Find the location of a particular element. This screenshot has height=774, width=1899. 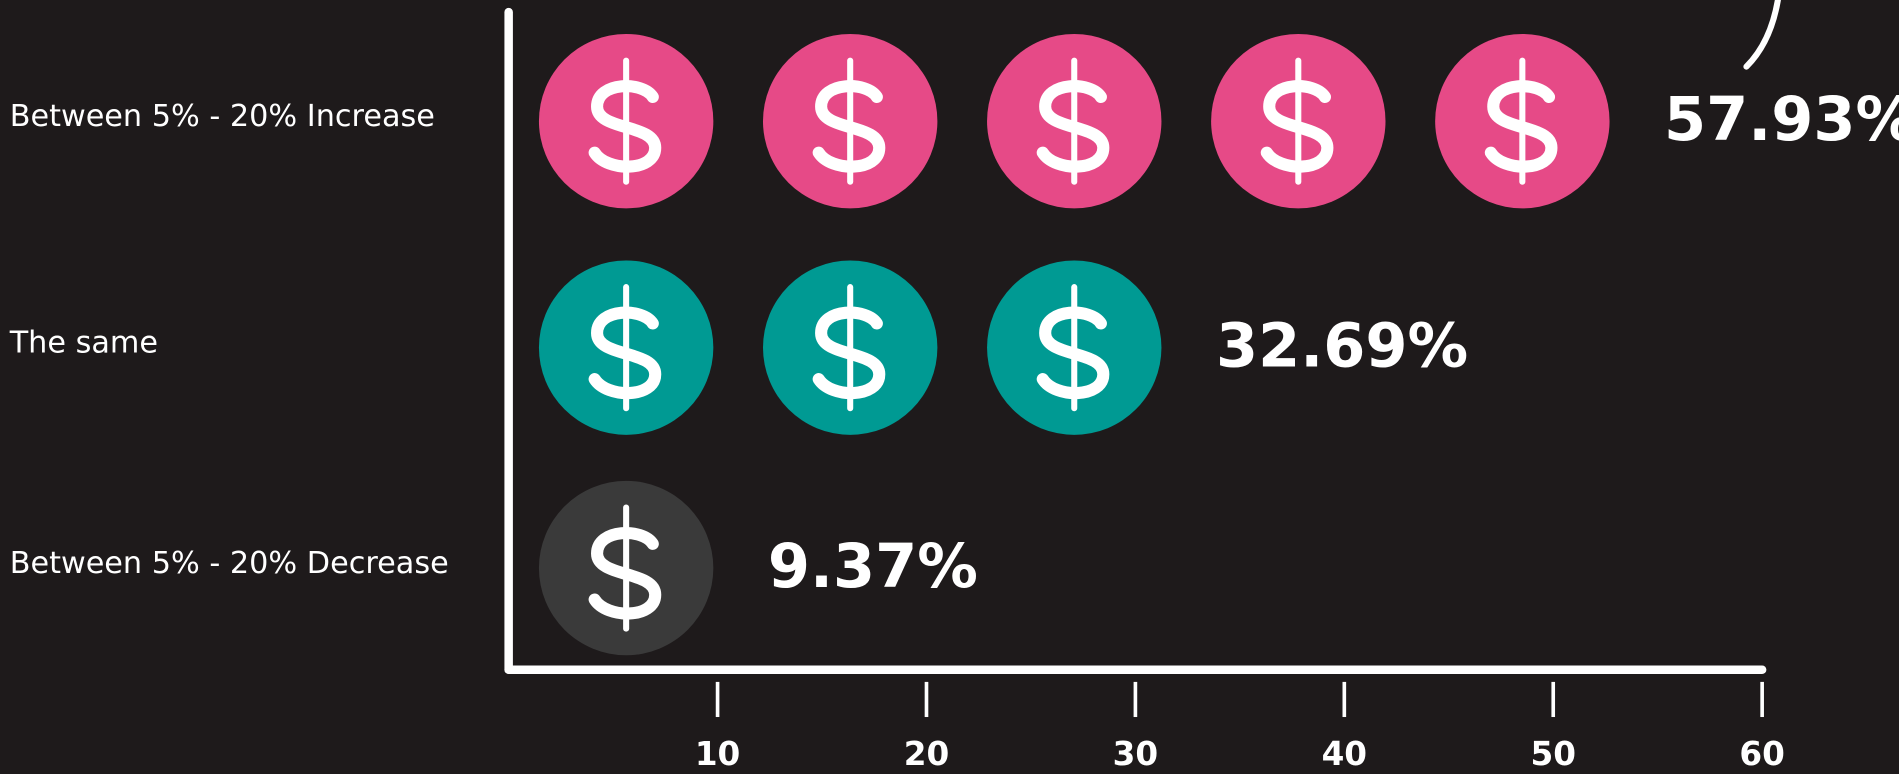

x-tick-label: 40 is located at coordinates (1345, 754).